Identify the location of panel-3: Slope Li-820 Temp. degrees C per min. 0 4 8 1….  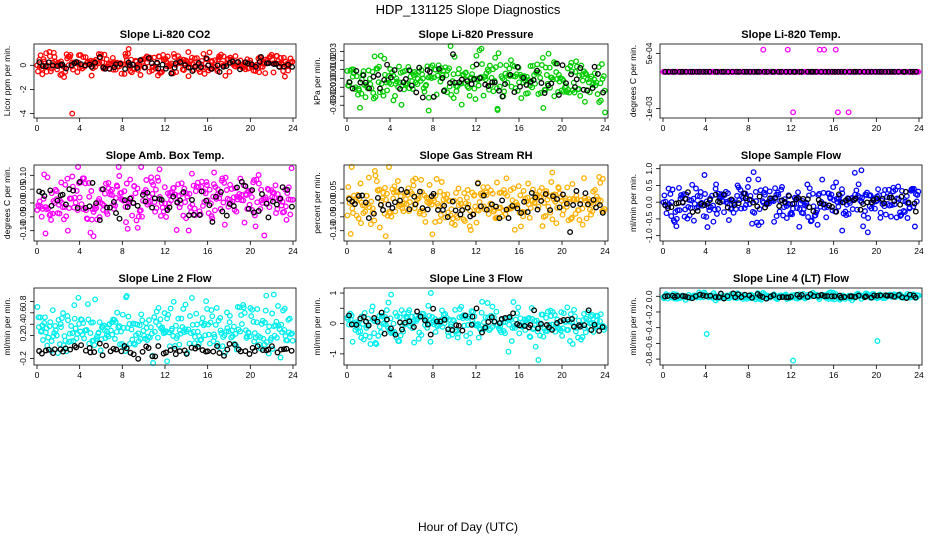
(776, 81).